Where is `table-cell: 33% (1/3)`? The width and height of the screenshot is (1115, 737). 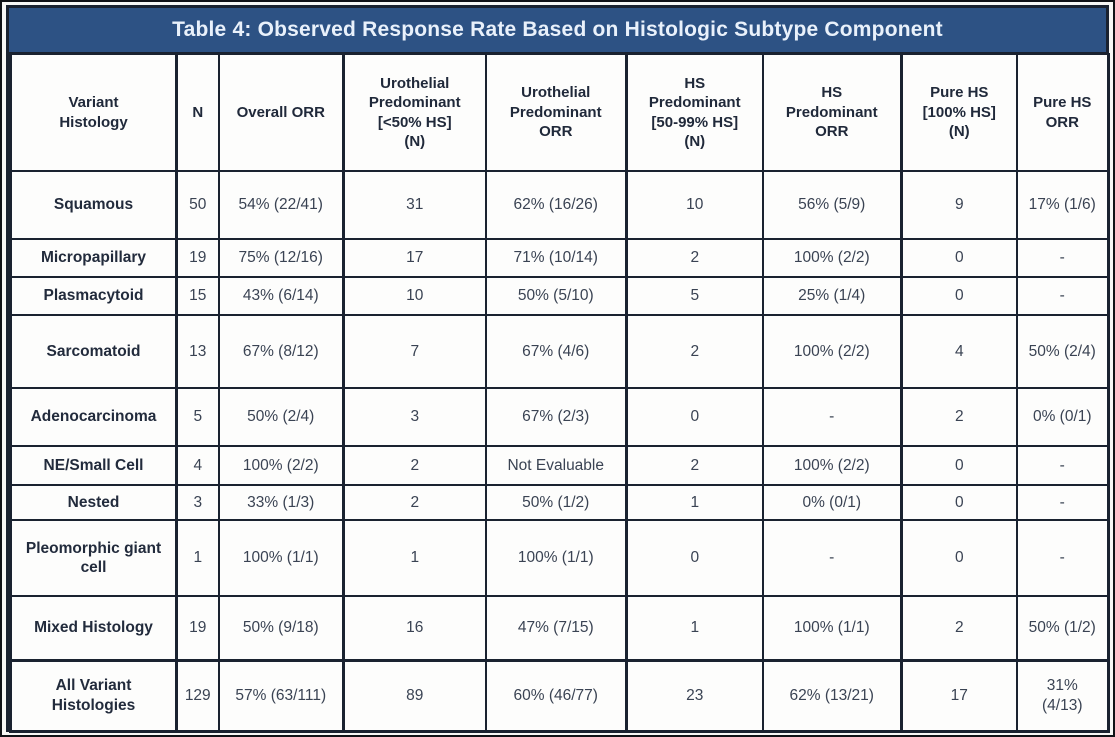
table-cell: 33% (1/3) is located at coordinates (281, 502).